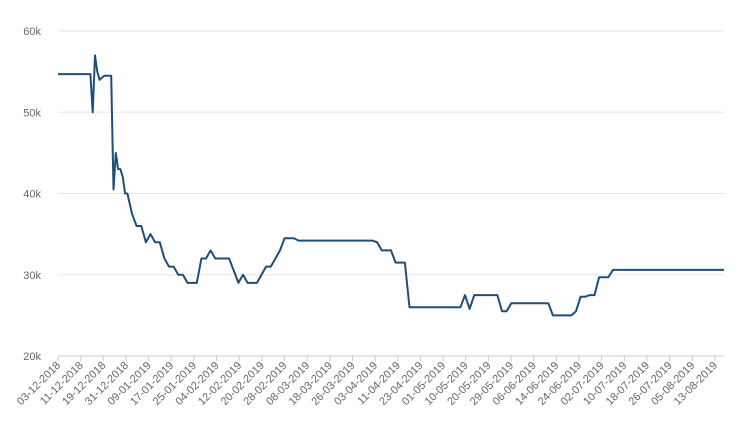 The image size is (750, 431). What do you see at coordinates (32, 113) in the screenshot?
I see `y-tick-label: 50k` at bounding box center [32, 113].